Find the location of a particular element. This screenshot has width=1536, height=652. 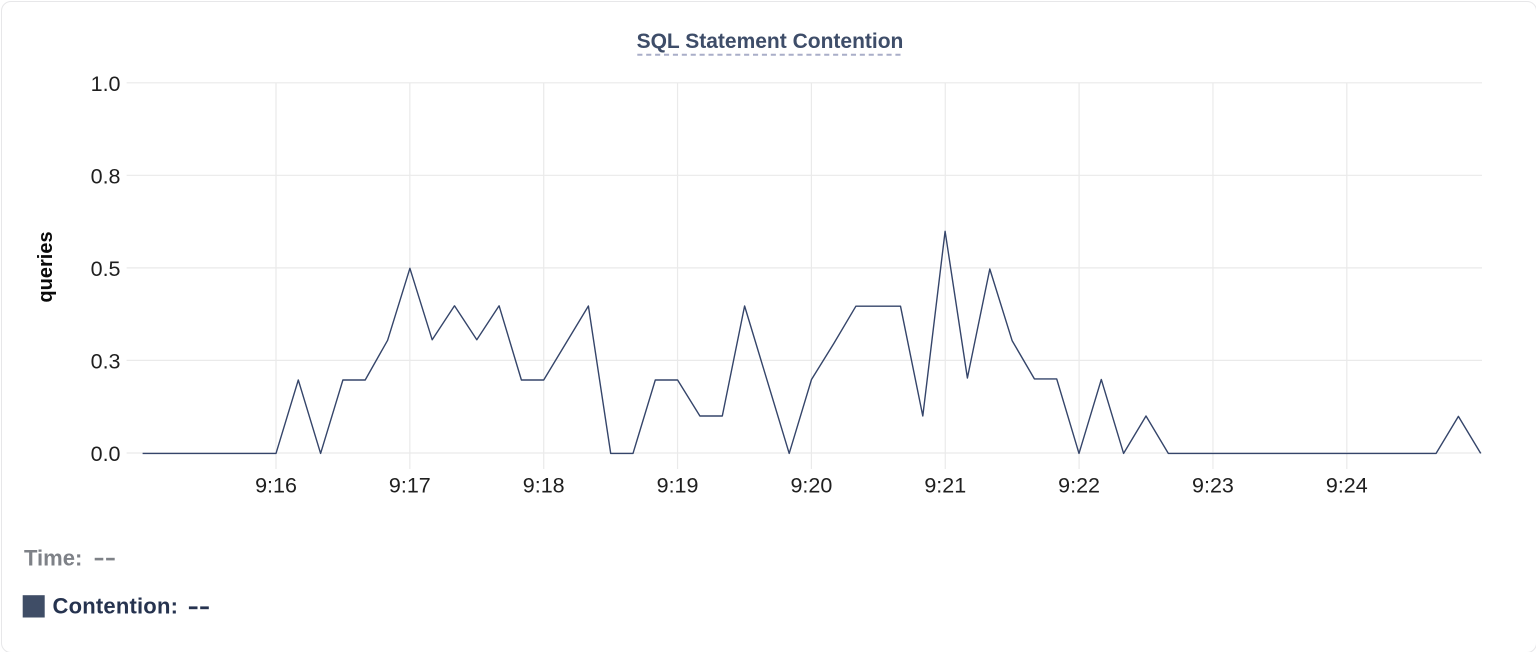

svg-text: 1.0 is located at coordinates (106, 84).